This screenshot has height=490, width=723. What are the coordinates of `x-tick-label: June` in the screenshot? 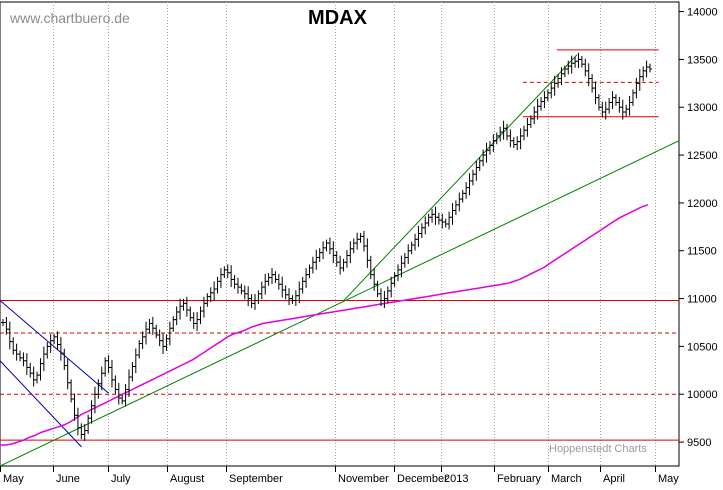 It's located at (68, 479).